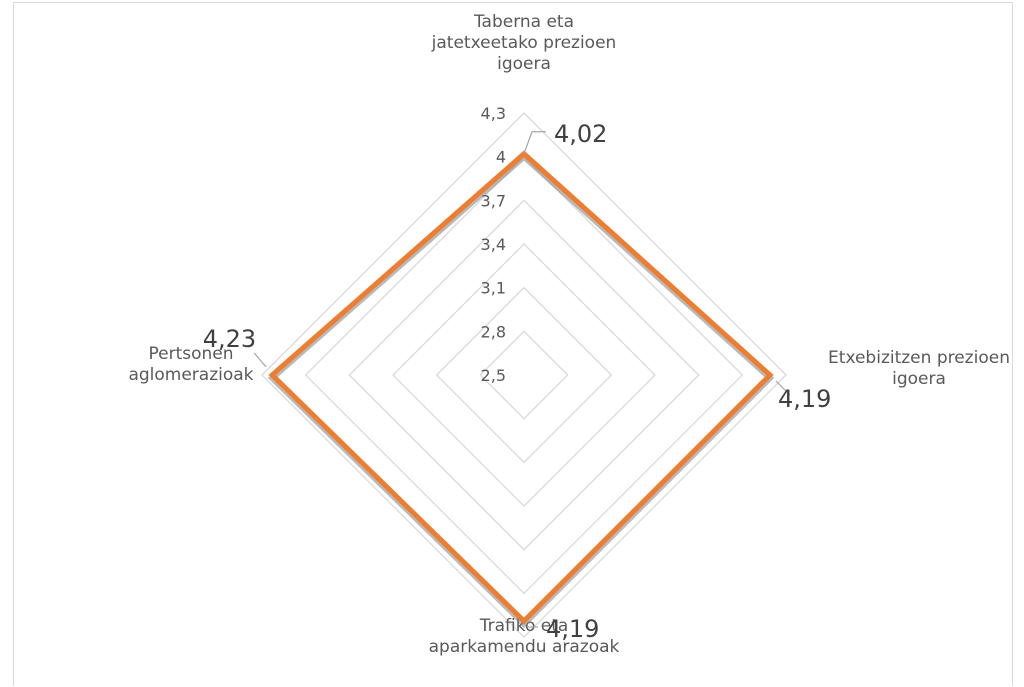 The width and height of the screenshot is (1024, 687). What do you see at coordinates (190, 364) in the screenshot?
I see `category-label: Pertsonen aglomerazioak` at bounding box center [190, 364].